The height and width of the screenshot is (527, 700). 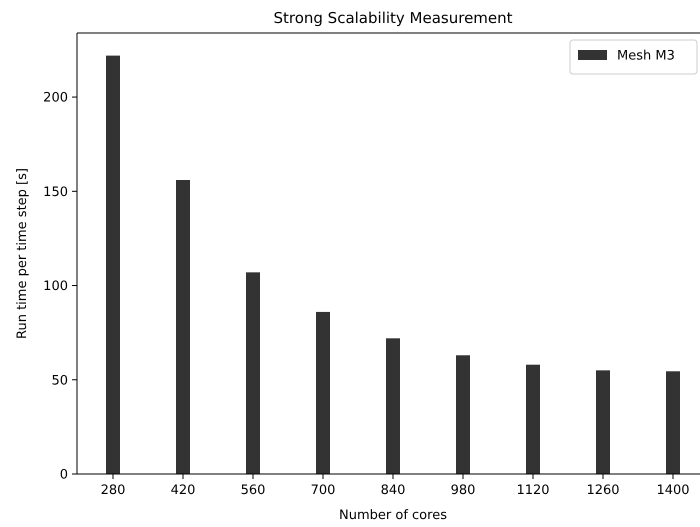 What do you see at coordinates (64, 475) in the screenshot?
I see `y-tick-label: 0` at bounding box center [64, 475].